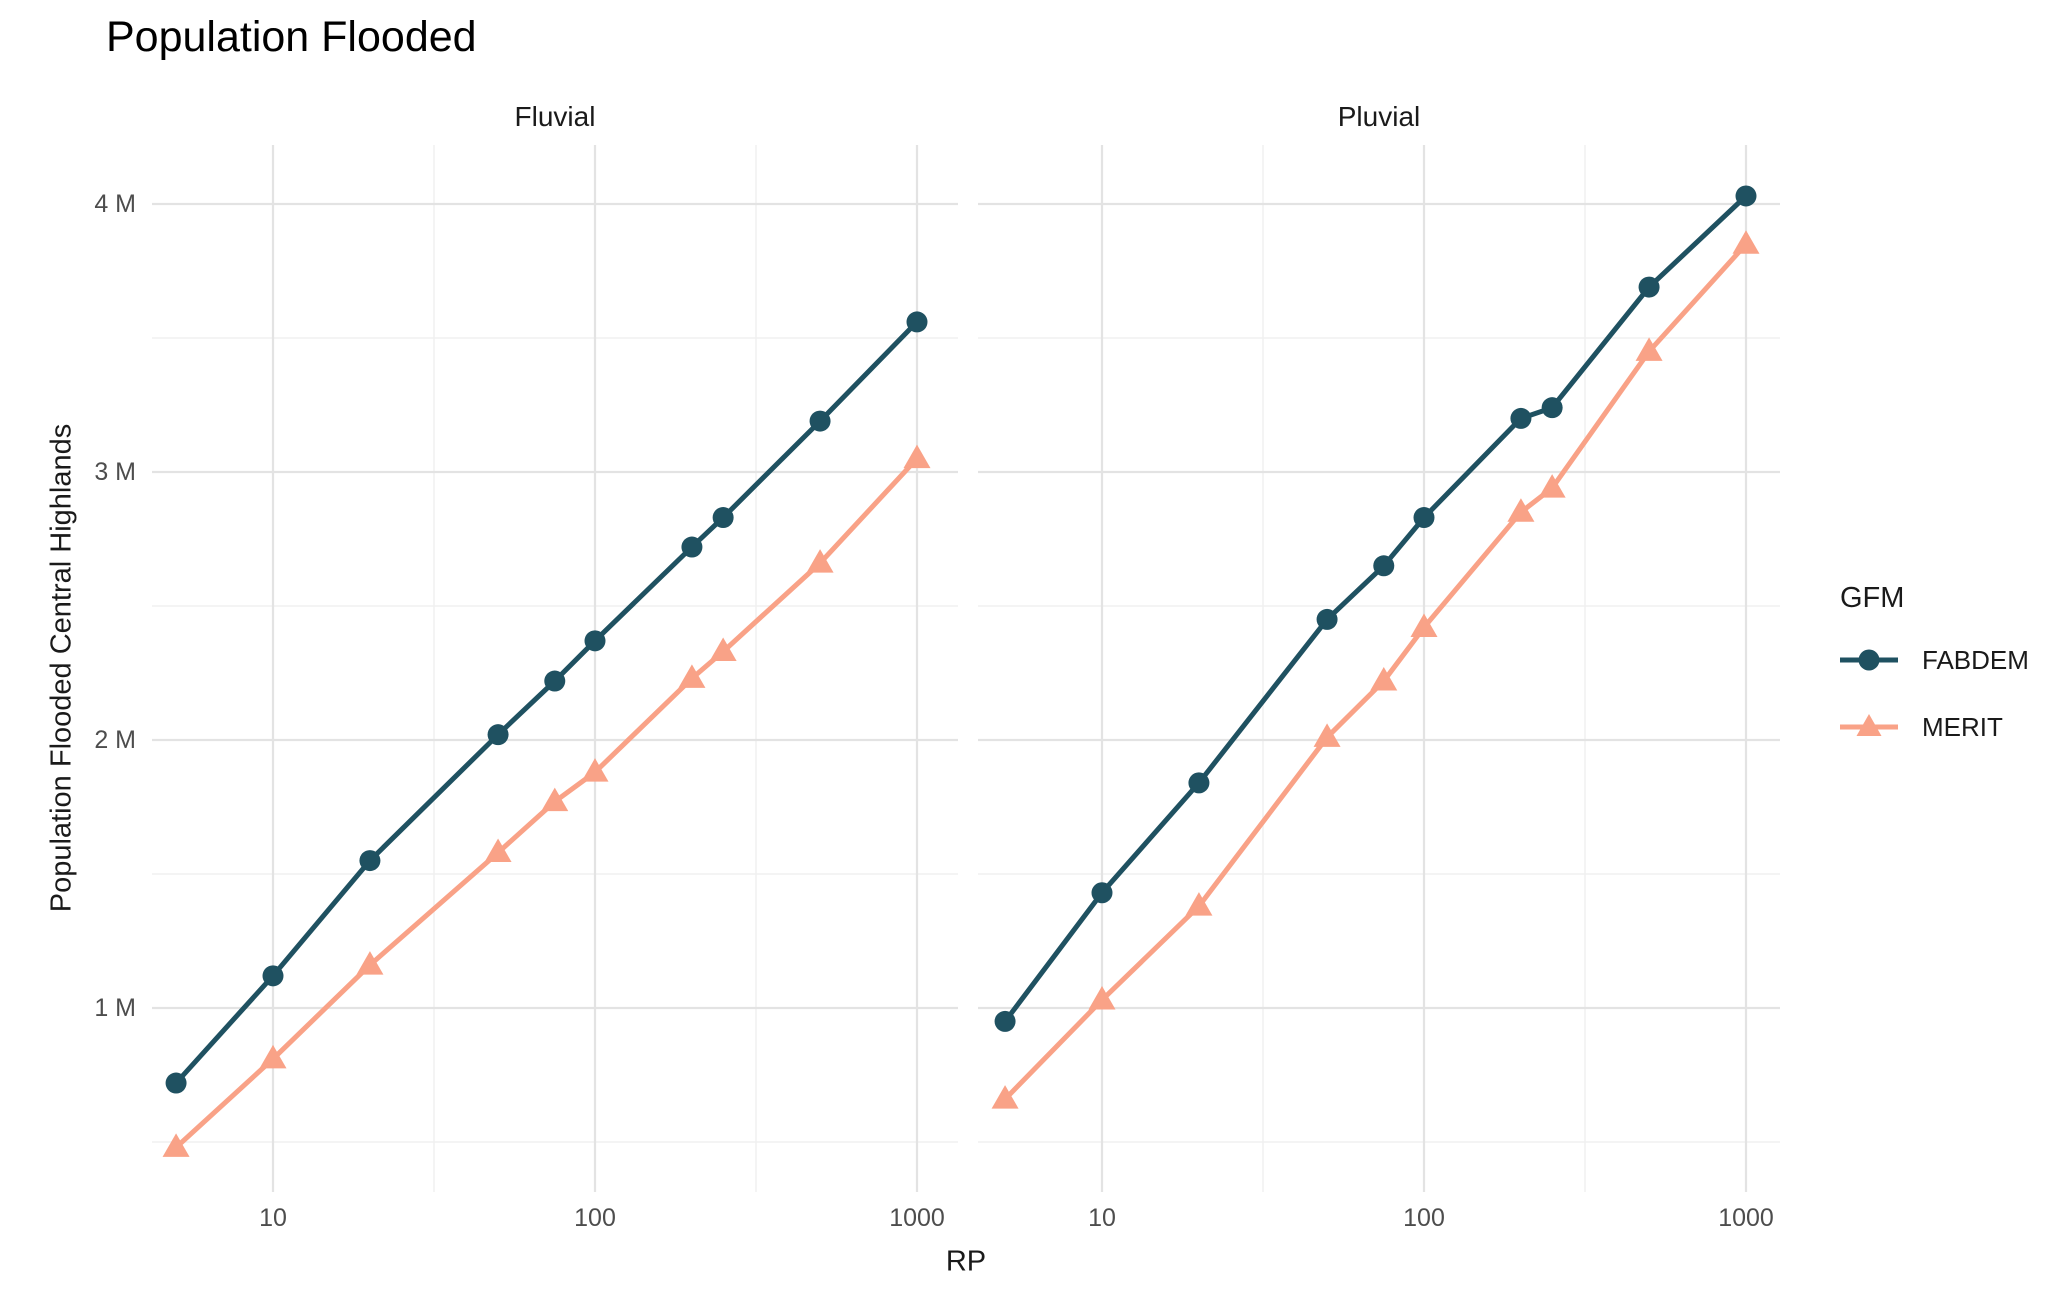 This screenshot has width=2067, height=1302. Describe the element at coordinates (115, 740) in the screenshot. I see `y-tick-label: 2 M` at that location.